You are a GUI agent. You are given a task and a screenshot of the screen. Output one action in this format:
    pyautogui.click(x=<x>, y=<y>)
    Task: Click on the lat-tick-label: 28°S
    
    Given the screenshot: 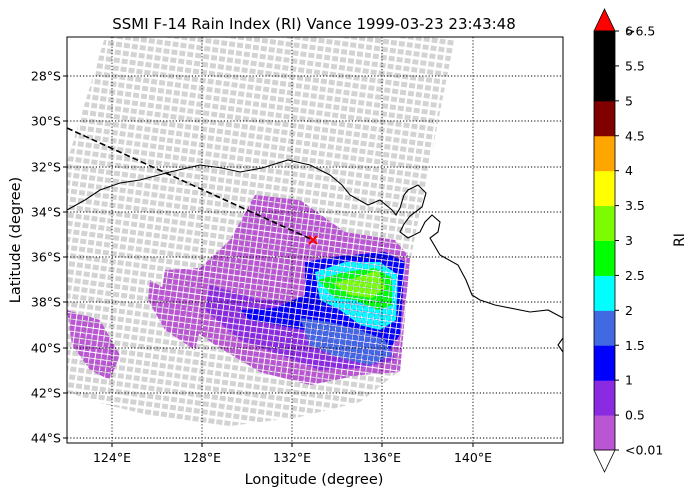 What is the action you would take?
    pyautogui.click(x=46, y=76)
    